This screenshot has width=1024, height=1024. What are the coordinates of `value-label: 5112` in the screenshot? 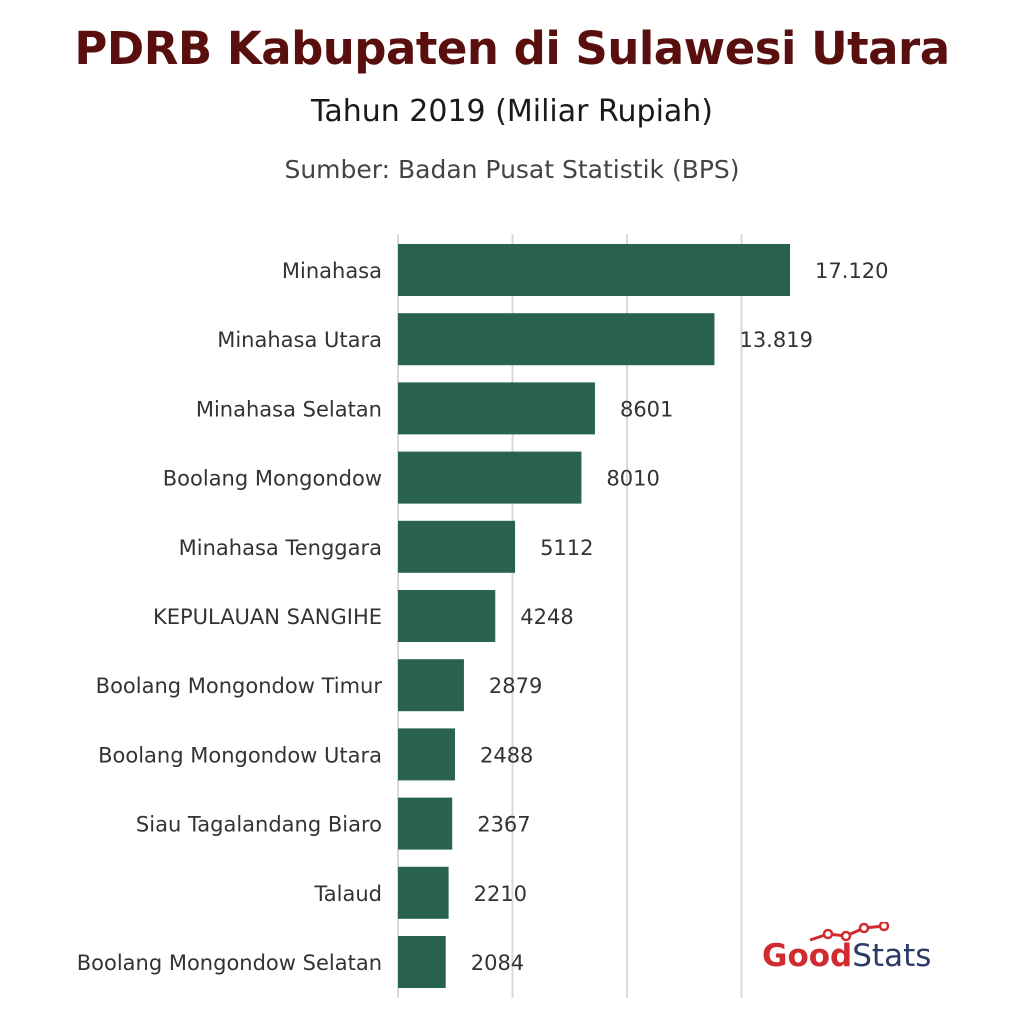 It's located at (566, 548).